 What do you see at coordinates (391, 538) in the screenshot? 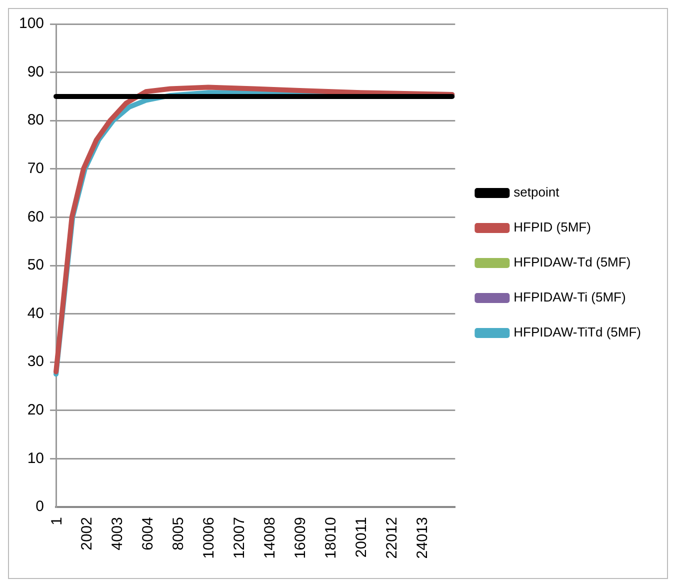
I see `x-tick-label: 22012` at bounding box center [391, 538].